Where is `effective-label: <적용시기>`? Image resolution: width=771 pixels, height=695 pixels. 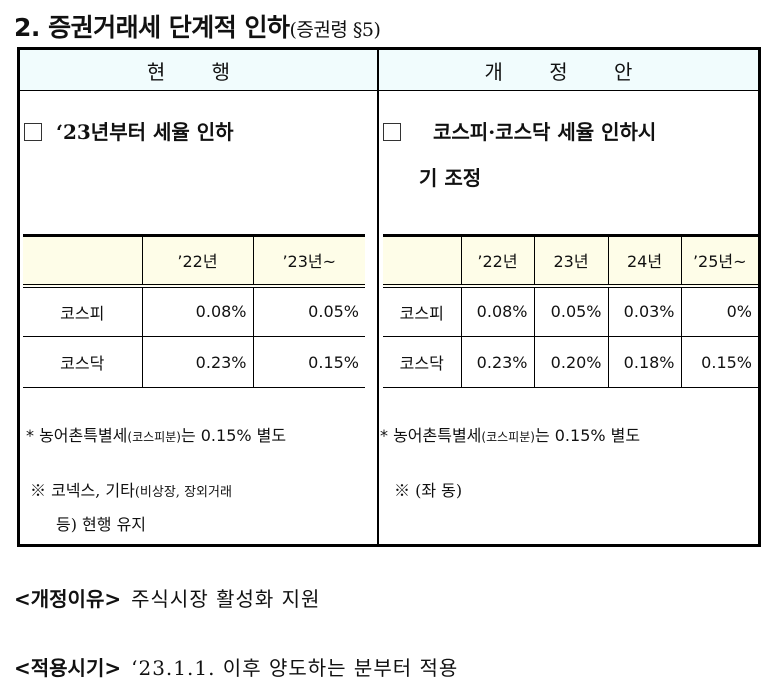
effective-label: <적용시기> is located at coordinates (68, 668).